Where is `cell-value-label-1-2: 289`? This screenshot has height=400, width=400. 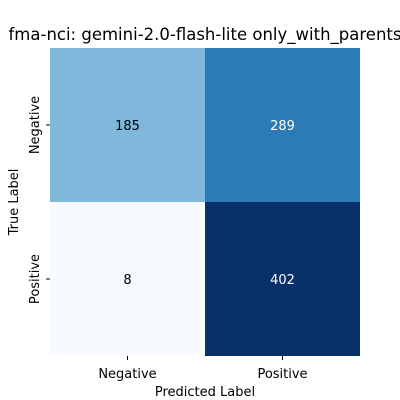
cell-value-label-1-2: 289 is located at coordinates (282, 126).